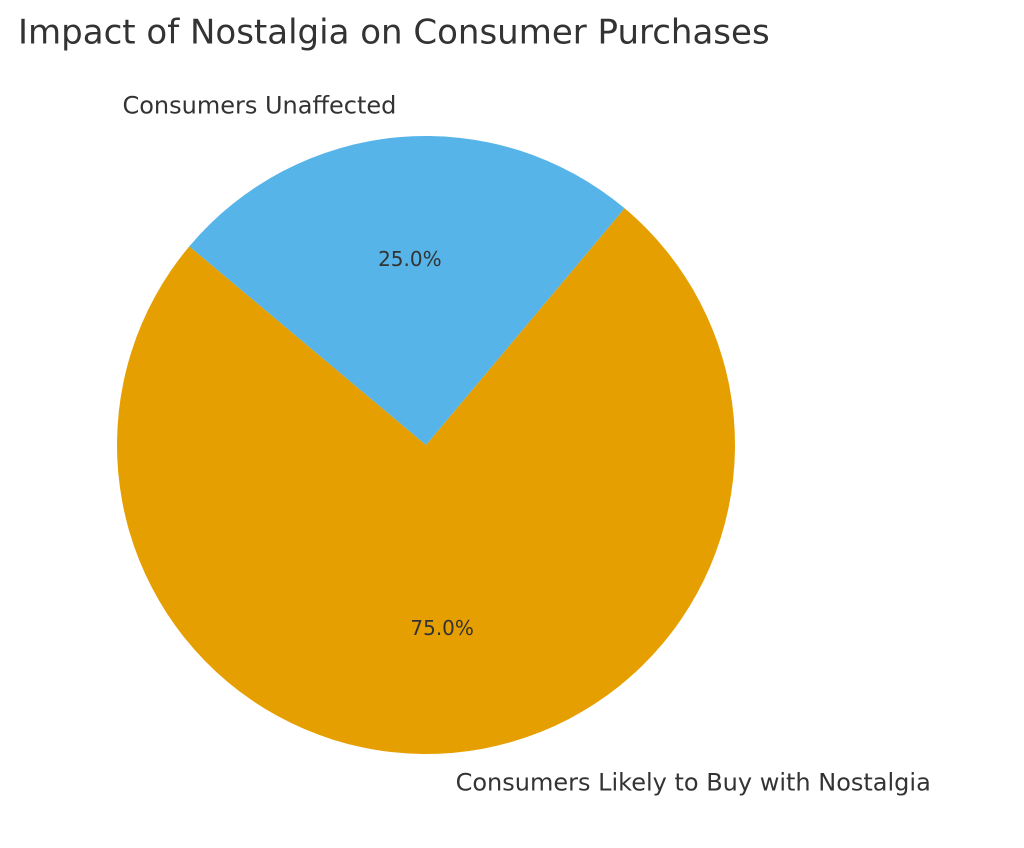 This screenshot has width=1024, height=848. What do you see at coordinates (693, 783) in the screenshot?
I see `slice-label: Consumers Likely to Buy with Nostalgia` at bounding box center [693, 783].